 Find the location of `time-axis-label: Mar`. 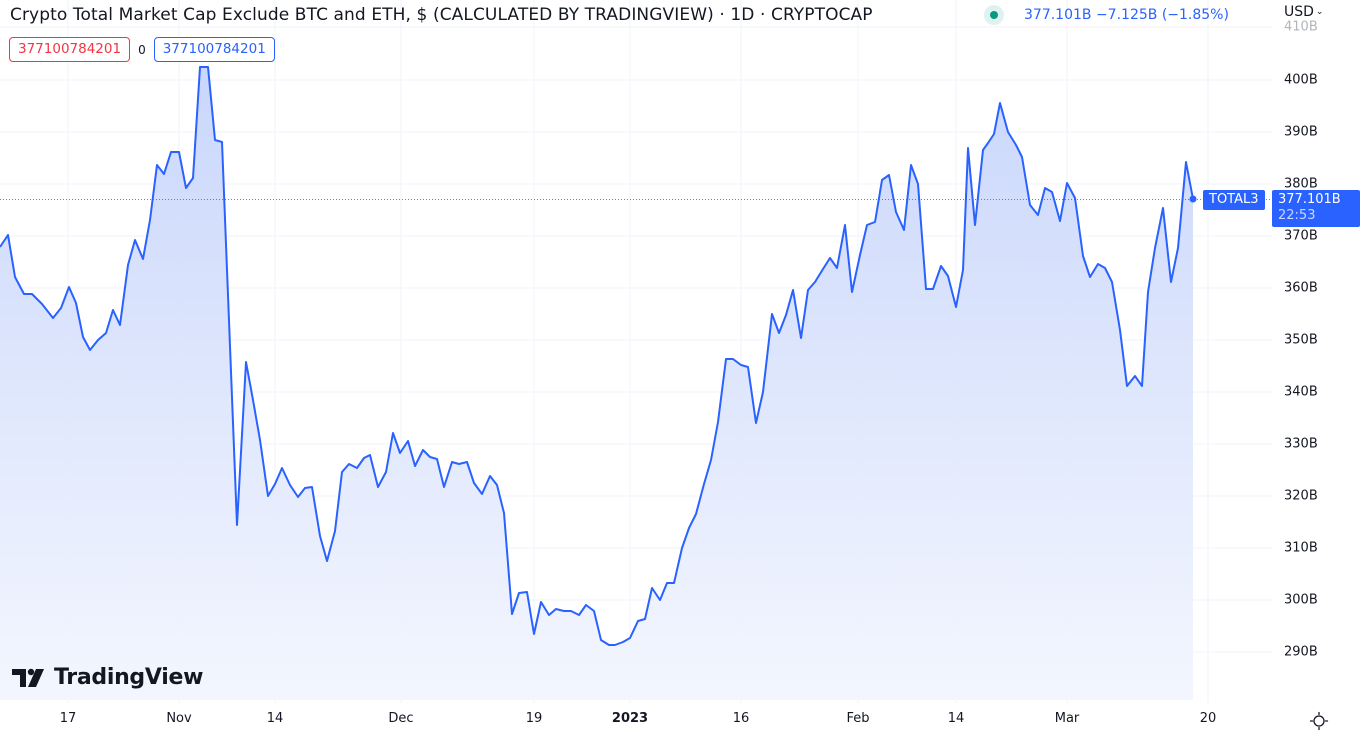

time-axis-label: Mar is located at coordinates (1067, 718).